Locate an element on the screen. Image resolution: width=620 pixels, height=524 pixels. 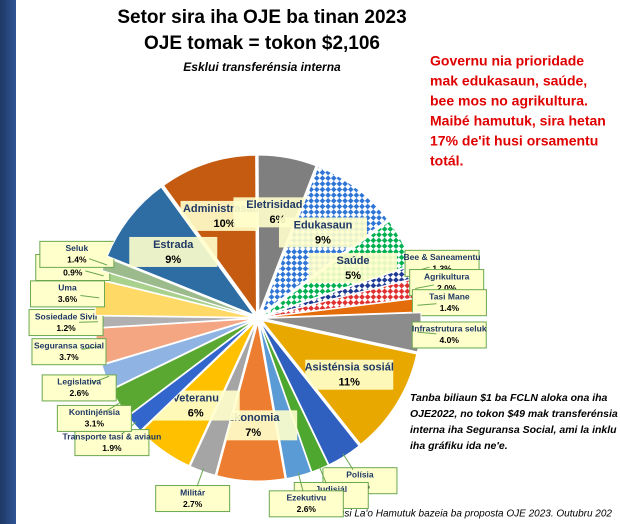
slice-label: Bee & Saneamentu is located at coordinates (442, 257).